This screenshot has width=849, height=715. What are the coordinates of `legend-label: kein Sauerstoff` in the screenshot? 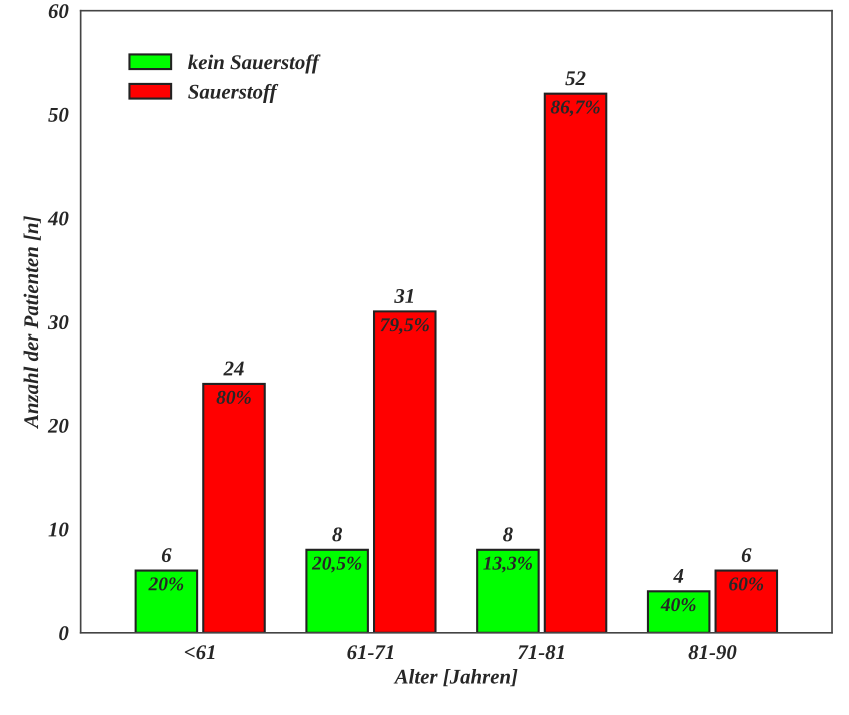 It's located at (254, 64).